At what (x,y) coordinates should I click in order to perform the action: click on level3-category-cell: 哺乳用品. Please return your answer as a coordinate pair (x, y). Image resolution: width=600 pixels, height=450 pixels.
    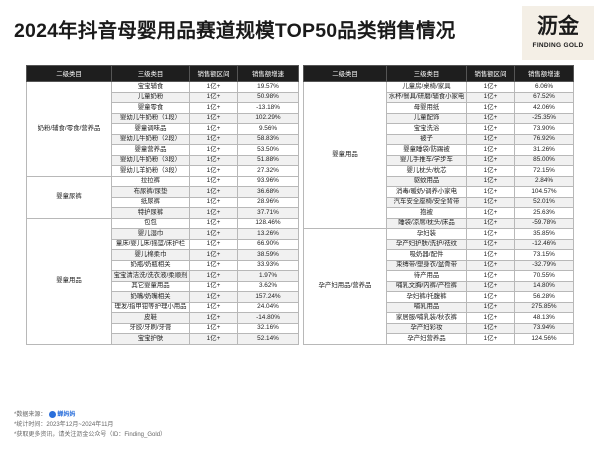
    Looking at the image, I should click on (426, 307).